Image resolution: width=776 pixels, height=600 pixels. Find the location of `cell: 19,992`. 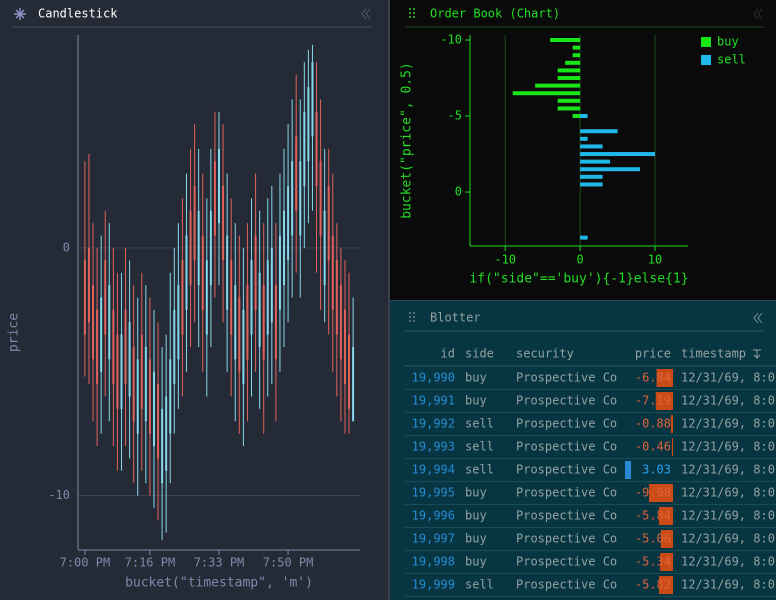

cell: 19,992 is located at coordinates (433, 424).